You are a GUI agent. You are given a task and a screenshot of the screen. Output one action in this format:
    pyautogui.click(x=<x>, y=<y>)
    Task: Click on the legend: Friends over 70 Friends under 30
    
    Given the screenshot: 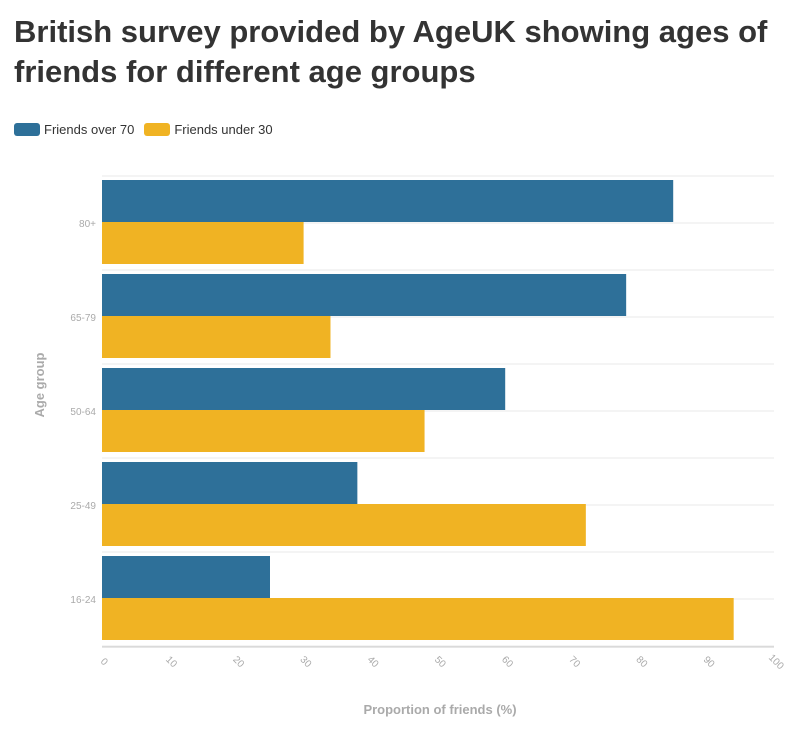 What is the action you would take?
    pyautogui.click(x=148, y=129)
    